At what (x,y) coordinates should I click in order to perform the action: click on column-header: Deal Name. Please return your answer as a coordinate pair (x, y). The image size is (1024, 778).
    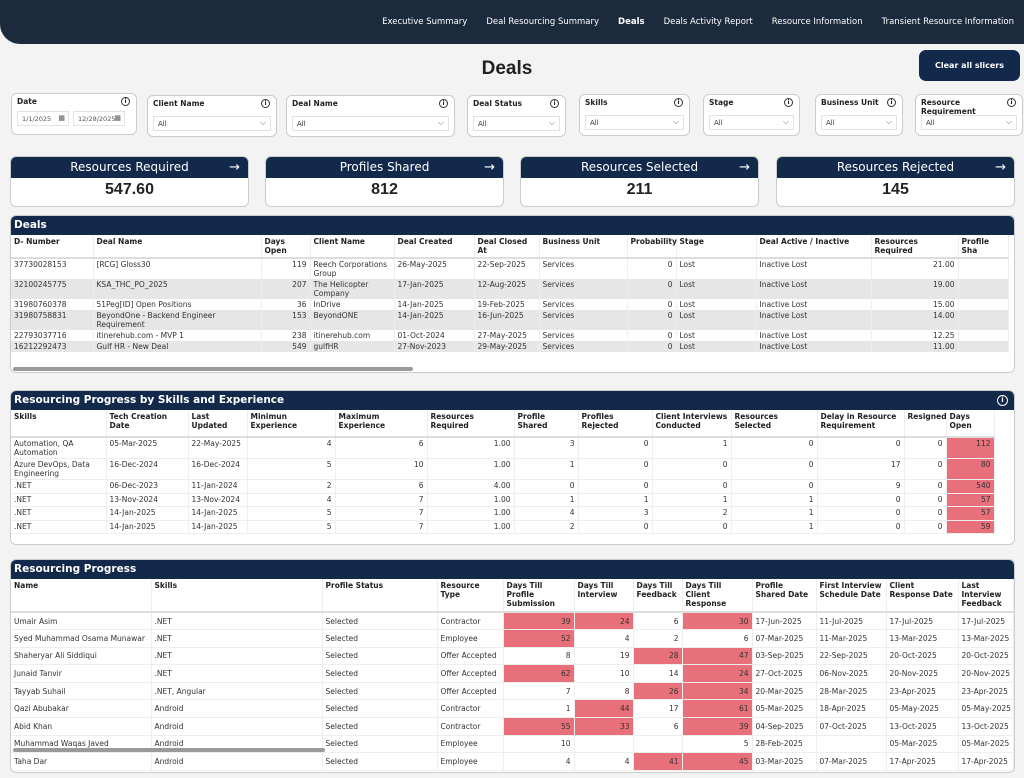
    Looking at the image, I should click on (177, 247).